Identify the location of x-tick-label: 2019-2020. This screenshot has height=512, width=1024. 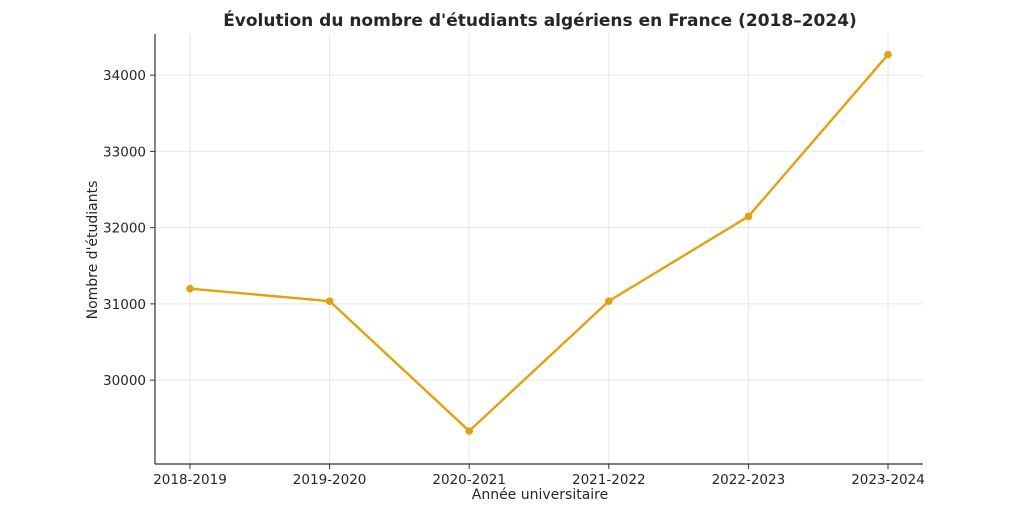
(330, 480).